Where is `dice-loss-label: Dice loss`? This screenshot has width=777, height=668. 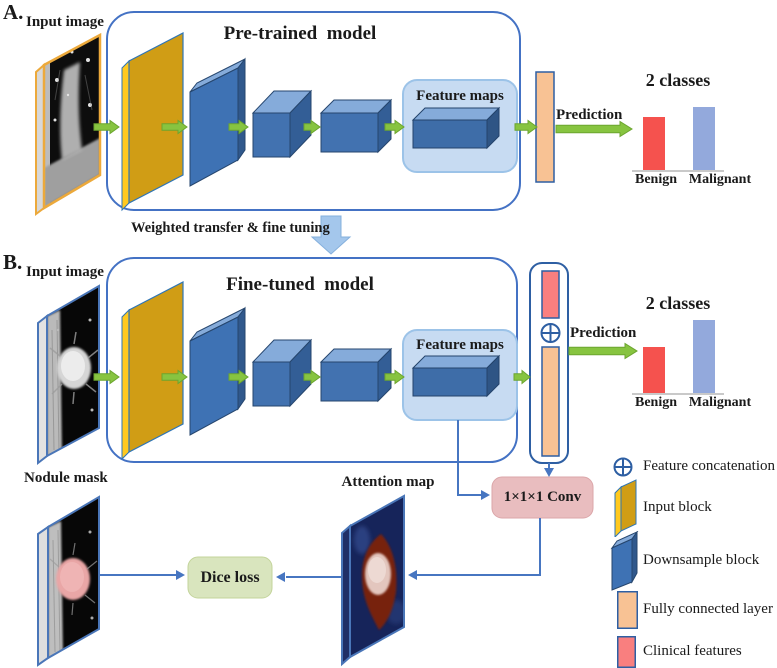 dice-loss-label: Dice loss is located at coordinates (230, 577).